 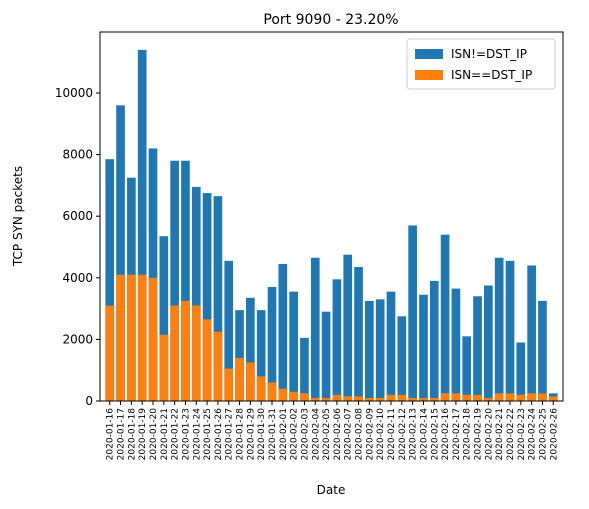 What do you see at coordinates (143, 434) in the screenshot?
I see `x-tick-label: 2020-01-19` at bounding box center [143, 434].